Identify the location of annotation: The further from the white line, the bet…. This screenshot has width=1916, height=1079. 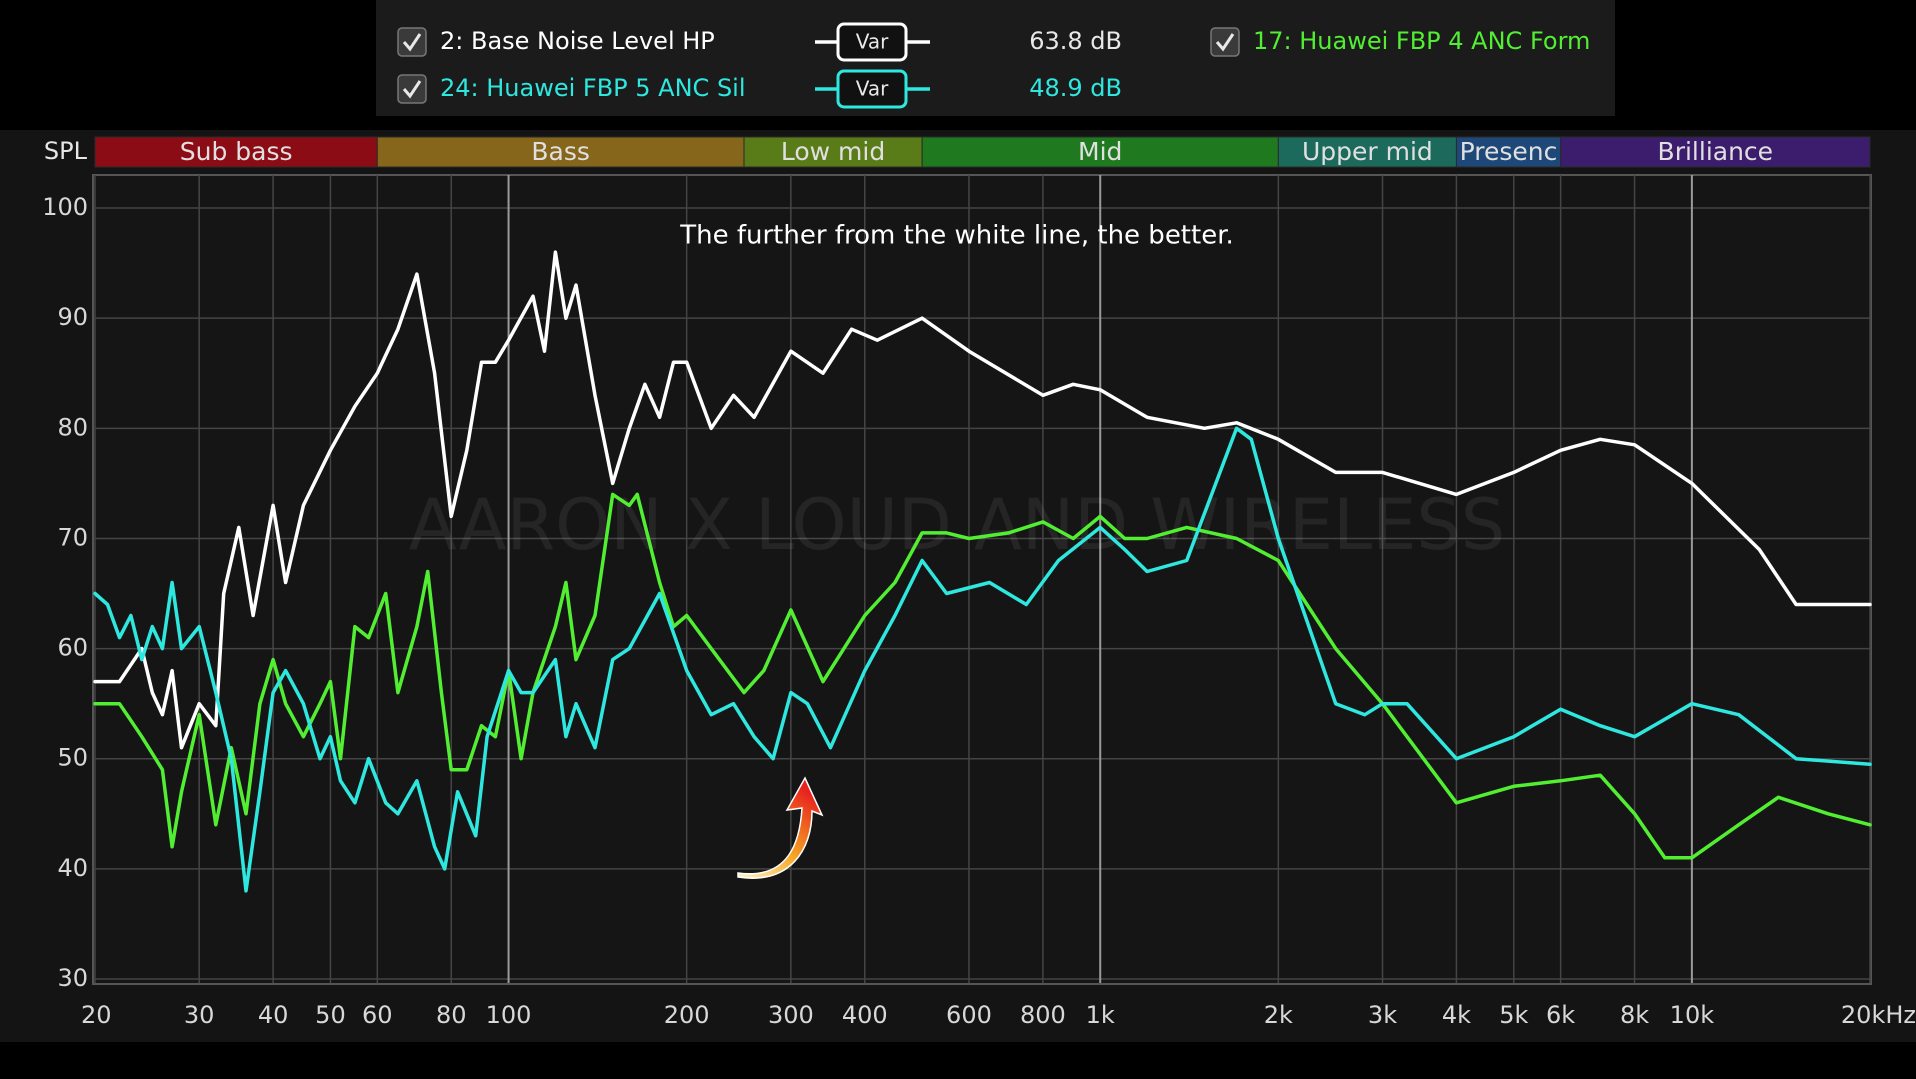
(956, 236).